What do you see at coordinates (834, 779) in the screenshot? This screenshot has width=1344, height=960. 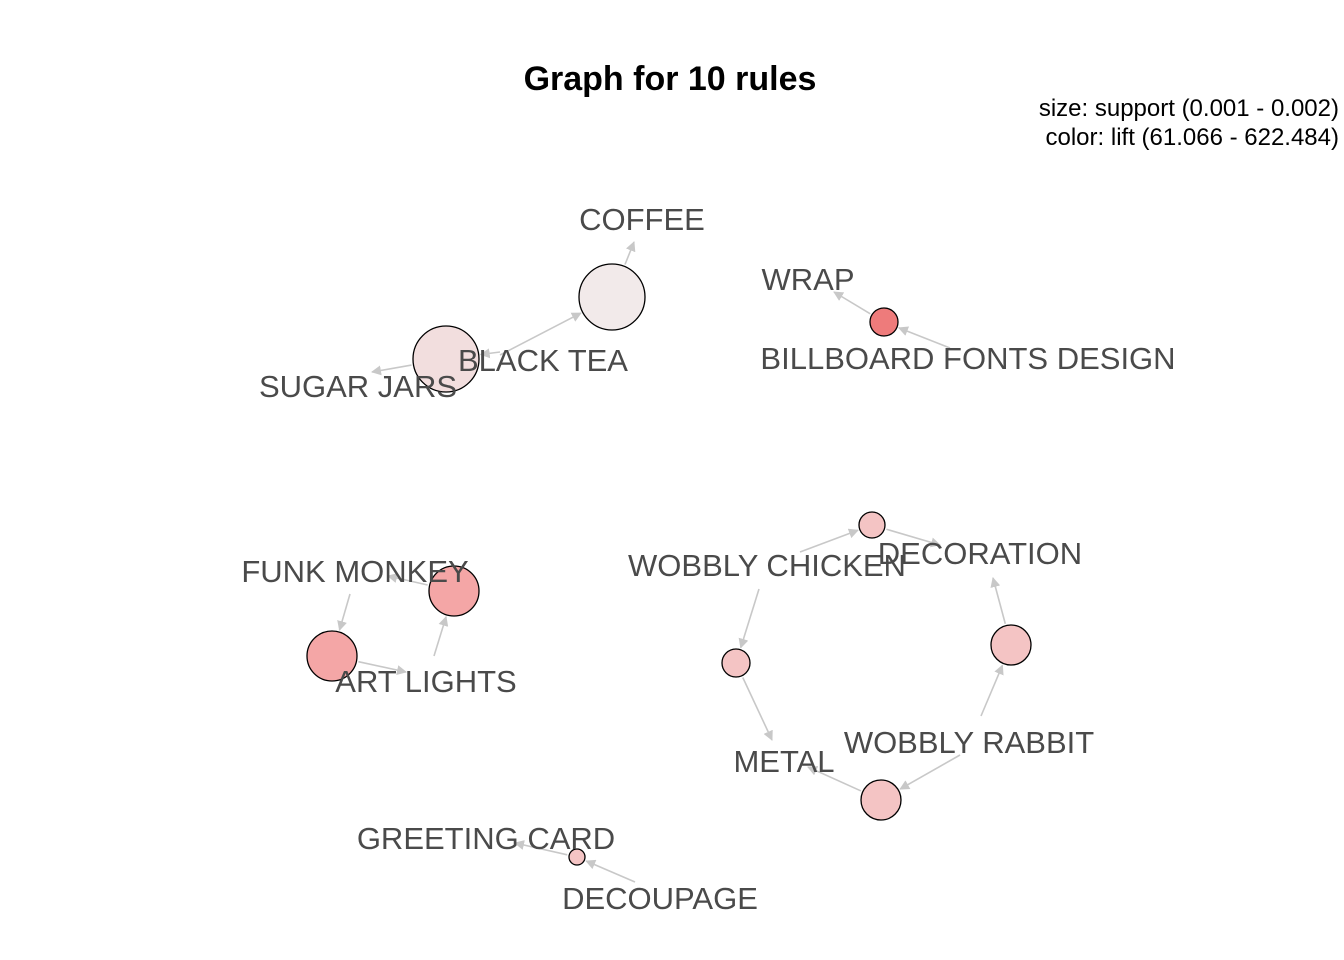 I see `edge-rule-9-to-metal` at bounding box center [834, 779].